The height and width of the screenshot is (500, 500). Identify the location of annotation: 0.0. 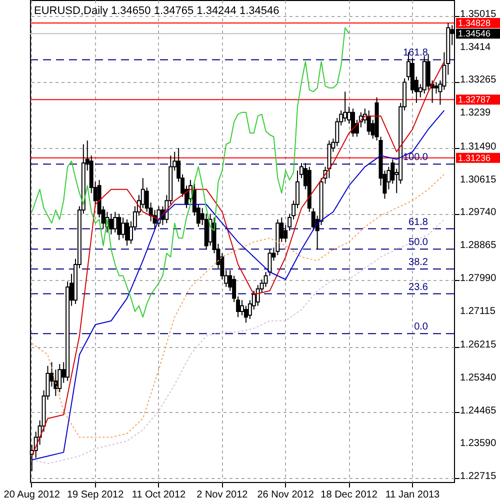
(421, 327).